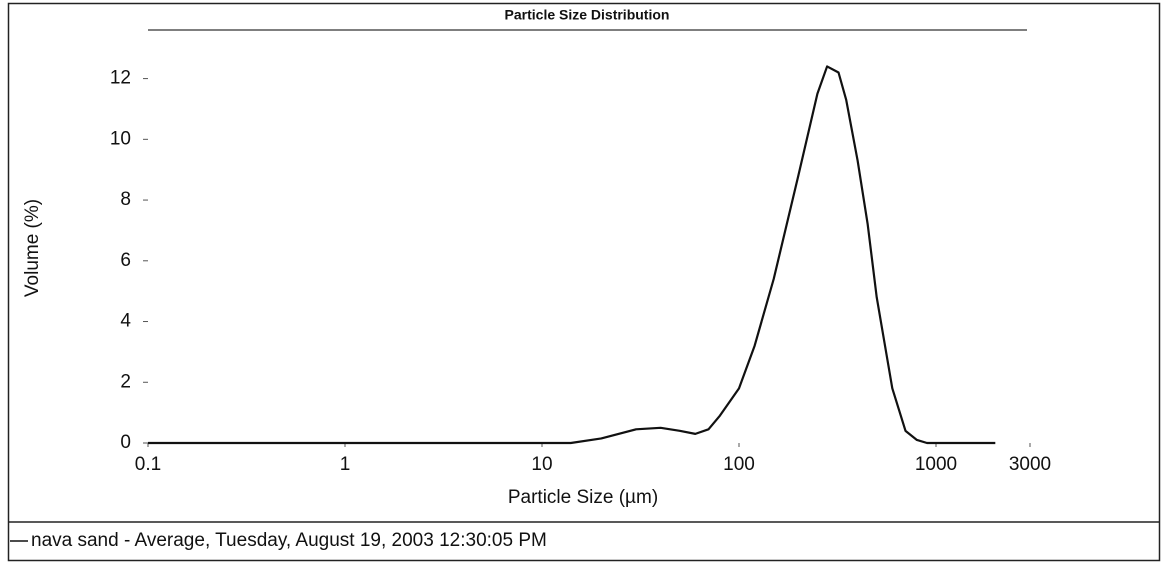 Image resolution: width=1167 pixels, height=565 pixels. Describe the element at coordinates (125, 321) in the screenshot. I see `y-tick-label: 4` at that location.